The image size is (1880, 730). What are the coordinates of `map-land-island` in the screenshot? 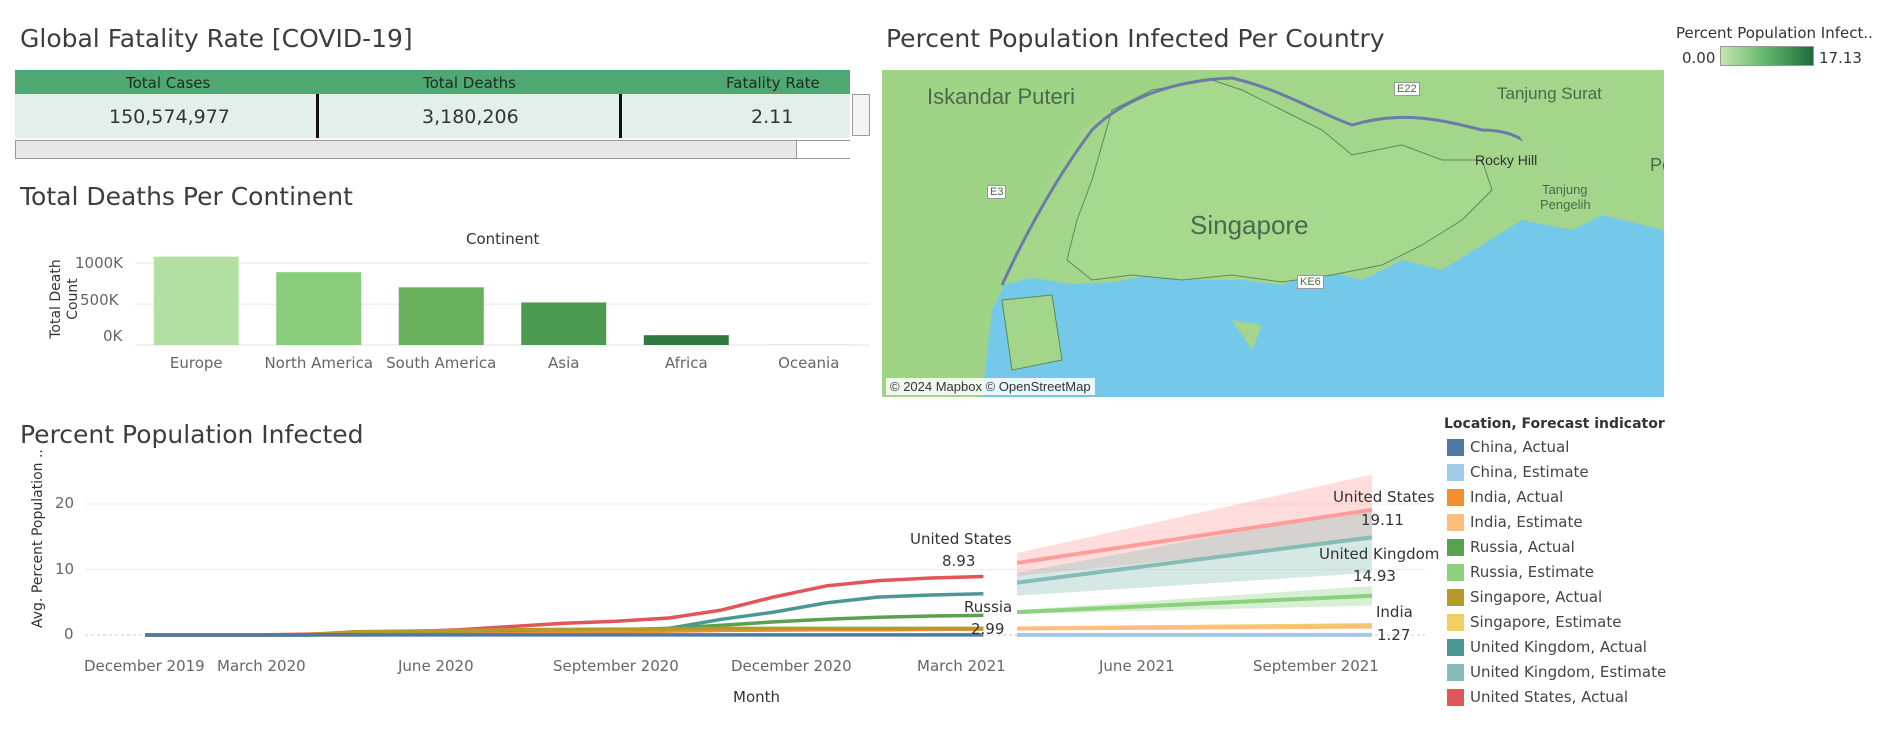 It's located at (1279, 181).